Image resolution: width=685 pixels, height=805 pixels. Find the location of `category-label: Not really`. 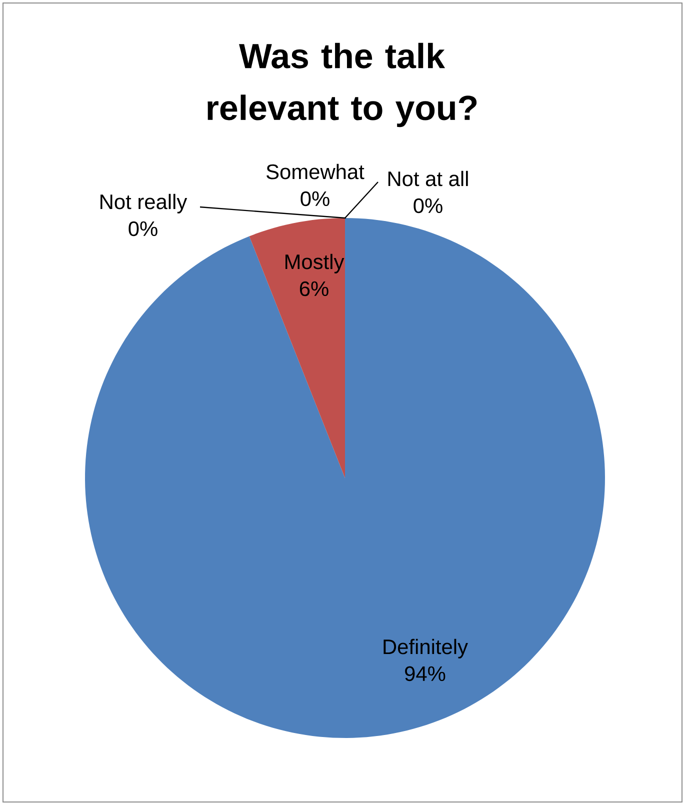

category-label: Not really is located at coordinates (144, 204).